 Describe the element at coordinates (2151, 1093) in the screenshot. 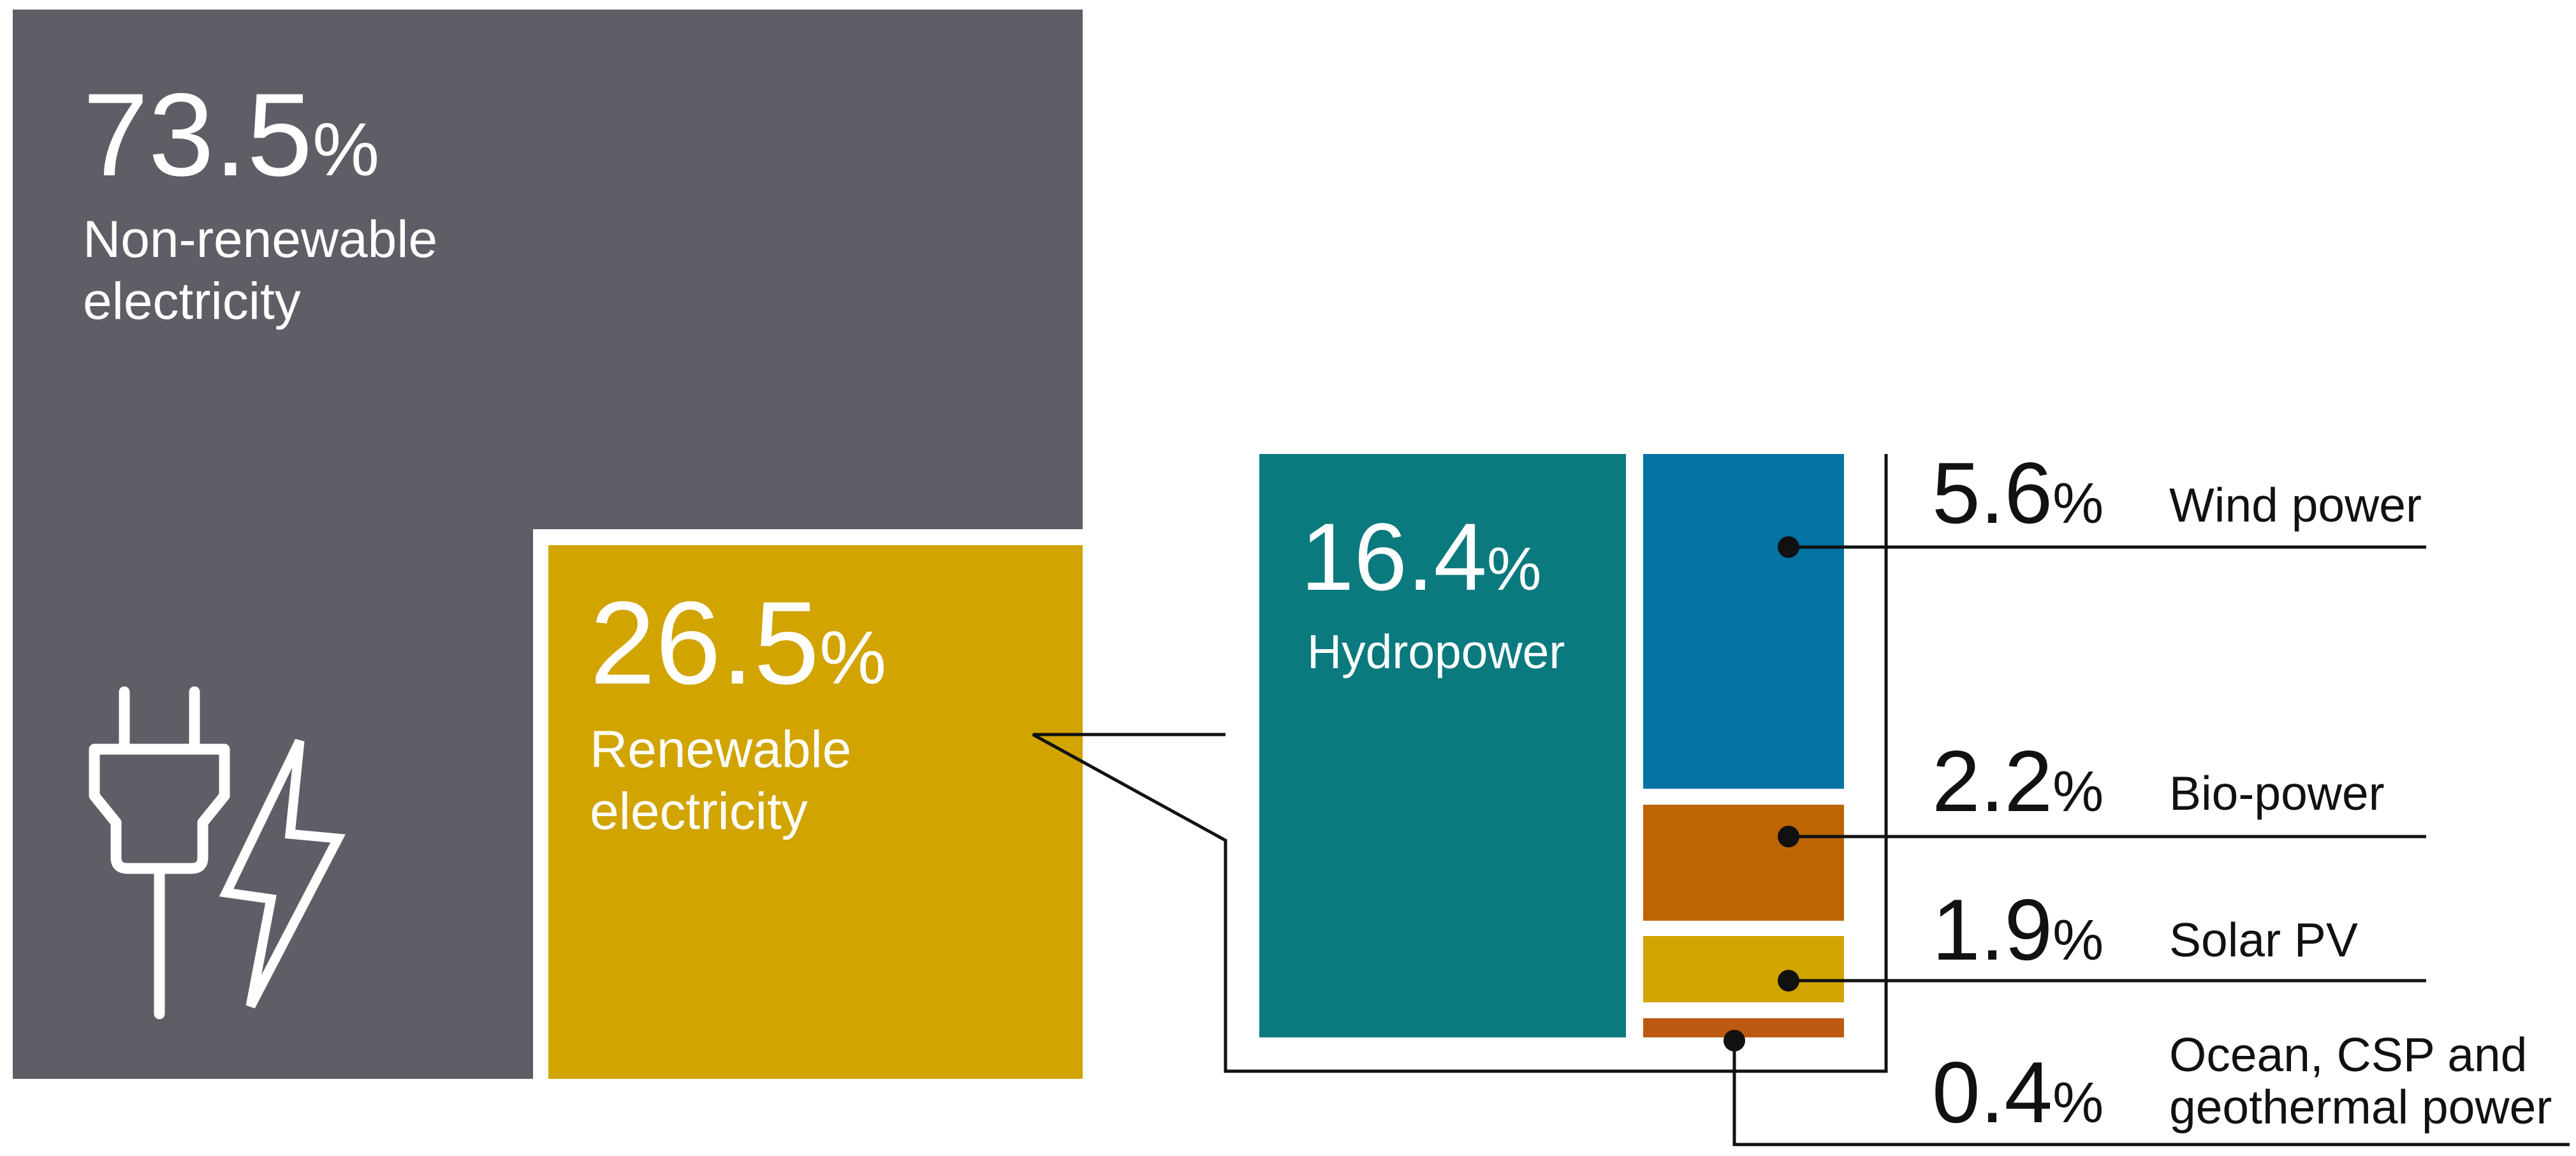

I see `ocean-leader` at that location.